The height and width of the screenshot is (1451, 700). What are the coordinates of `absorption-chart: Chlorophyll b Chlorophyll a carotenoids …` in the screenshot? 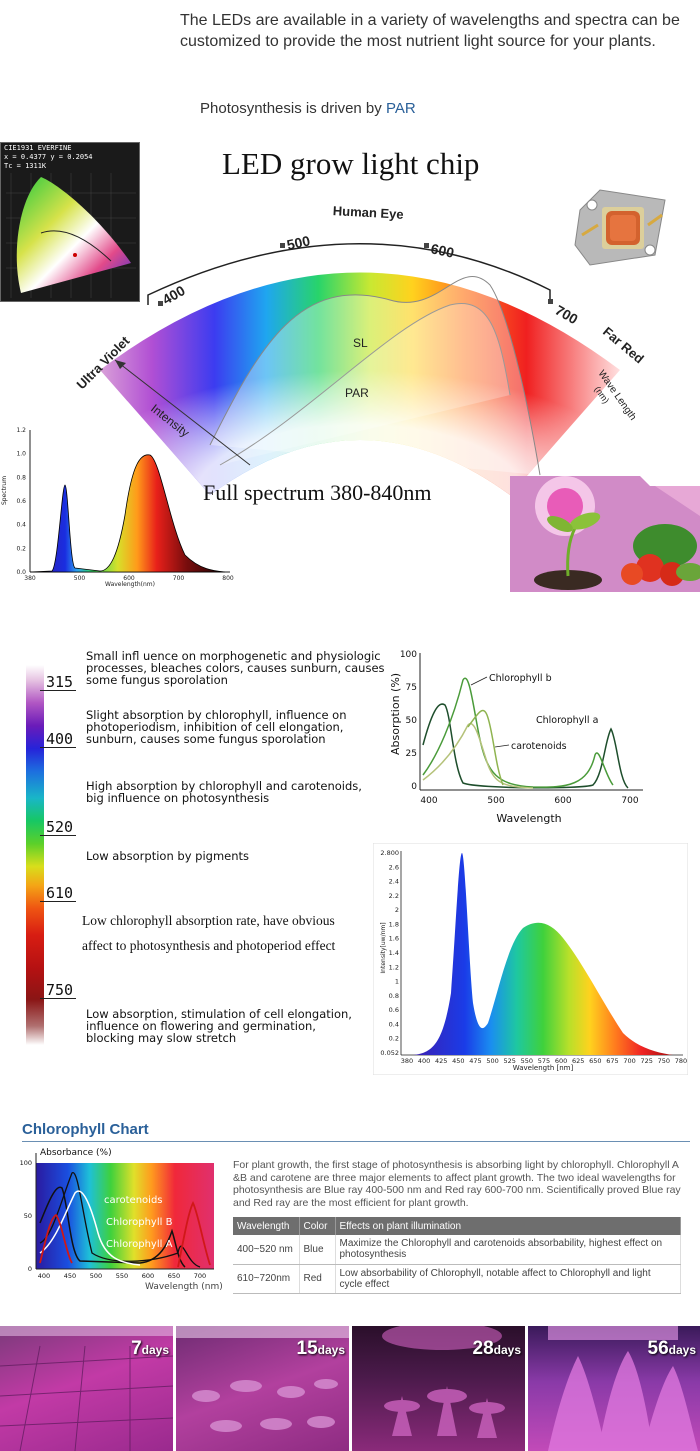 It's located at (516, 737).